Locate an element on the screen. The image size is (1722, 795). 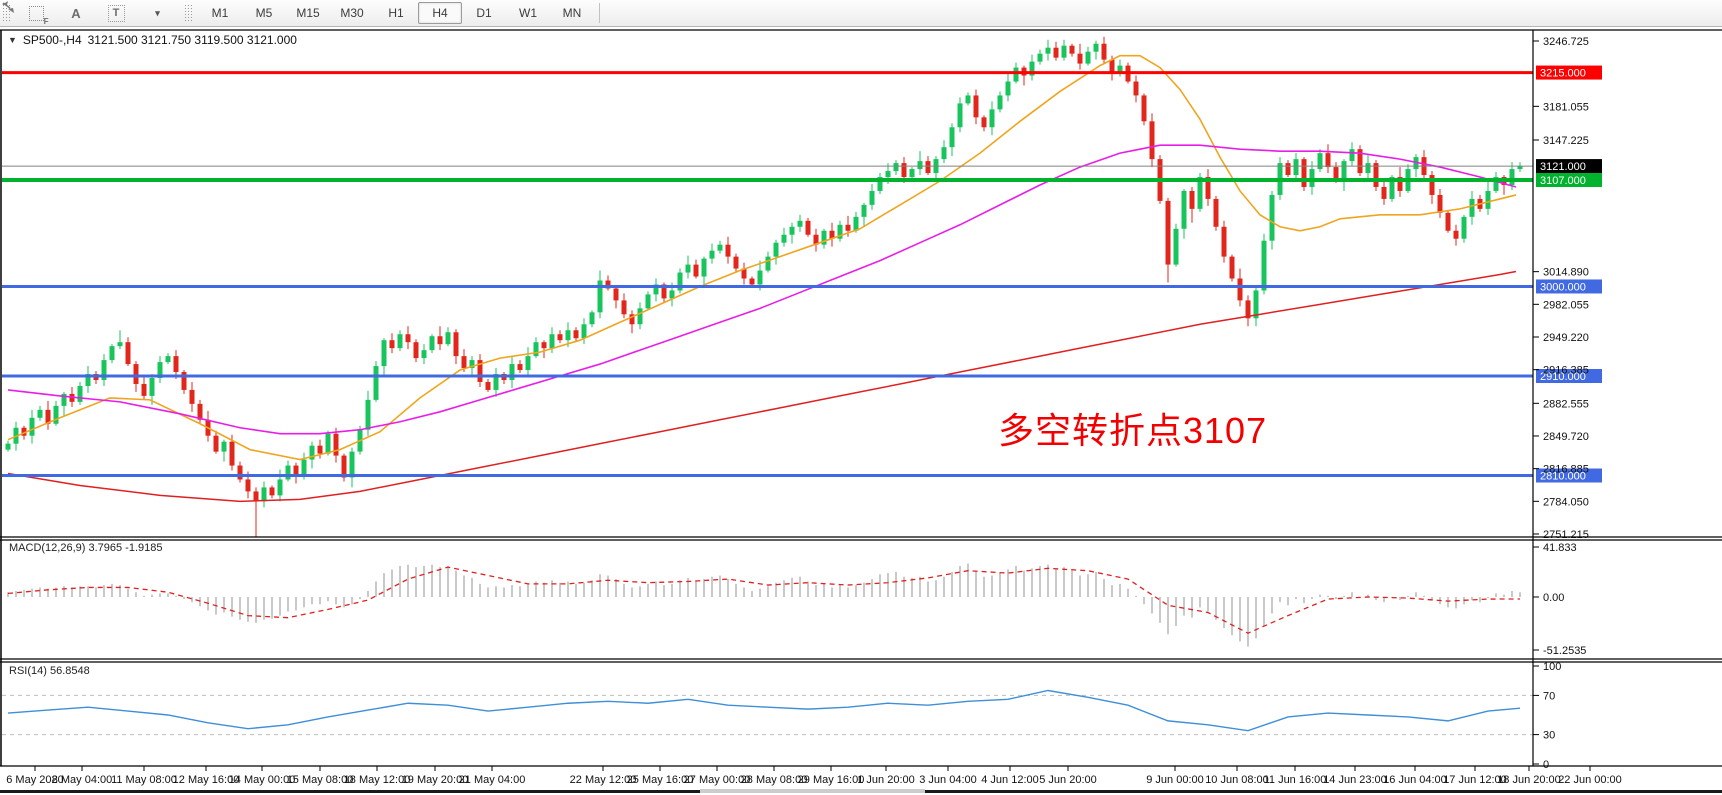
time-axis-label: 18 Jun 20:00 is located at coordinates (1529, 780).